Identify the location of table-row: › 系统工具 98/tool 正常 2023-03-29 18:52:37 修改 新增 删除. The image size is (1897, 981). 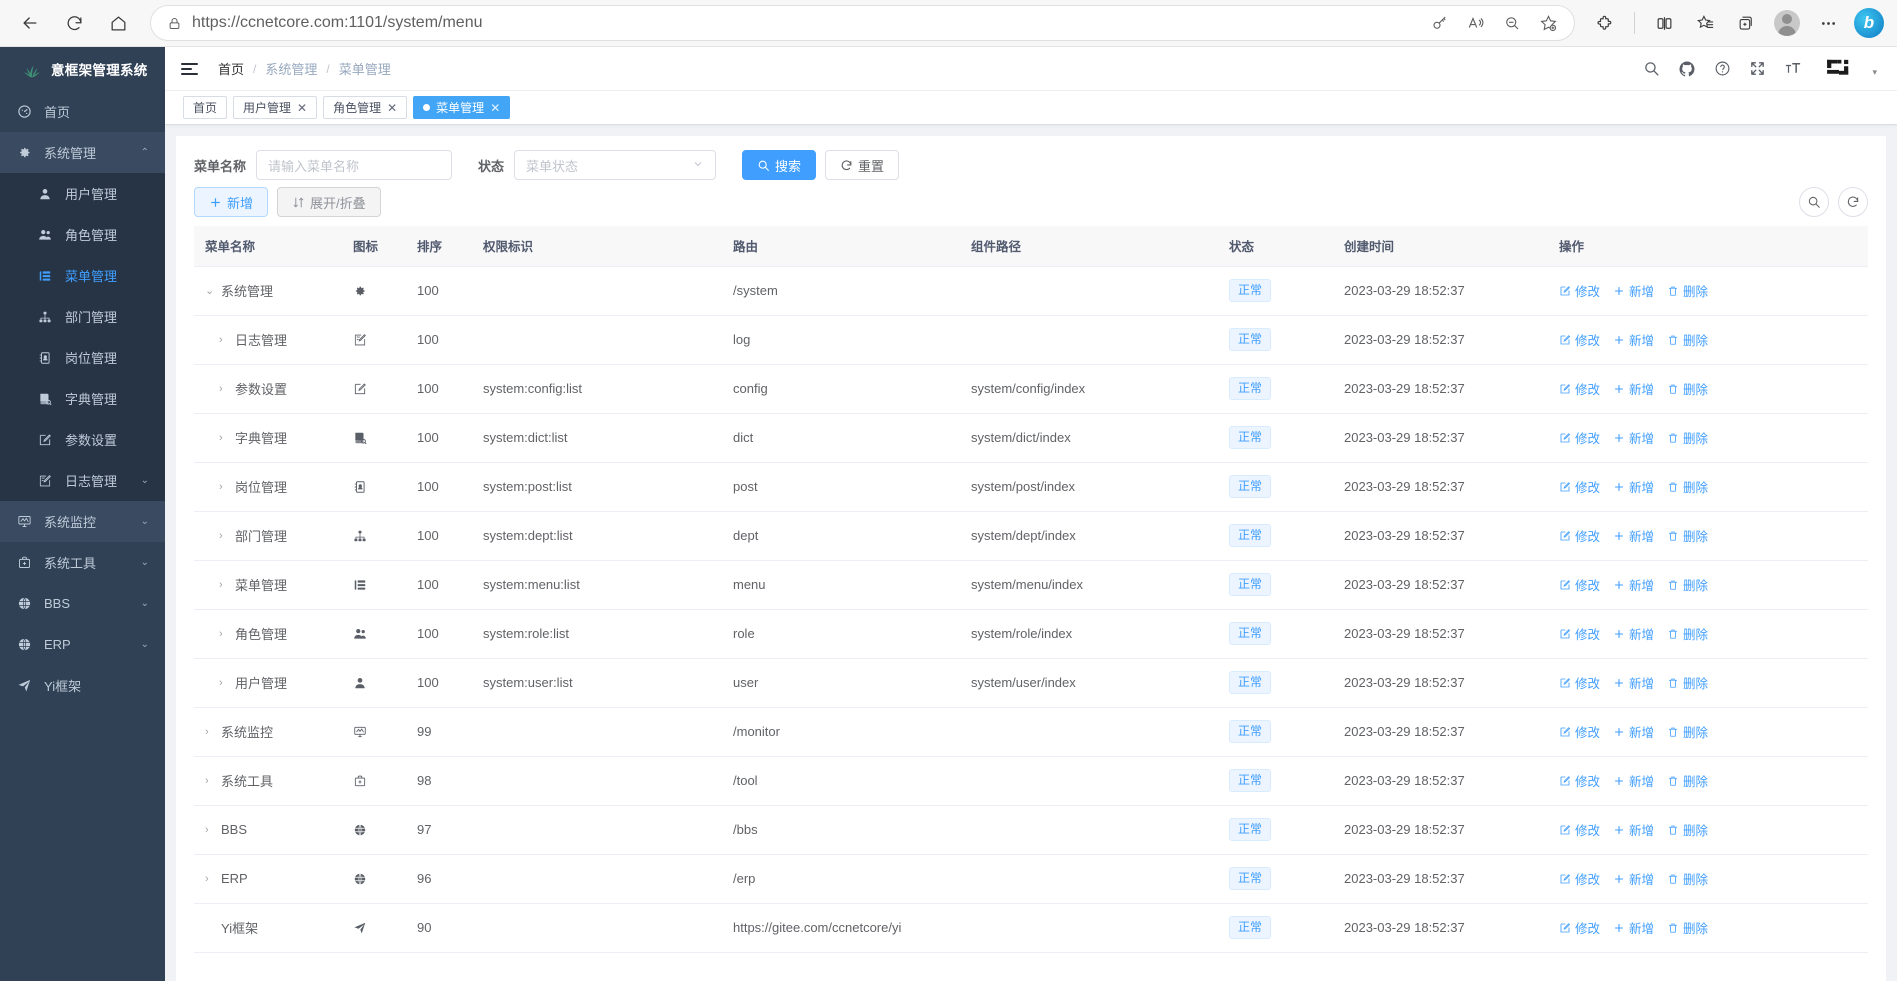
(1031, 781).